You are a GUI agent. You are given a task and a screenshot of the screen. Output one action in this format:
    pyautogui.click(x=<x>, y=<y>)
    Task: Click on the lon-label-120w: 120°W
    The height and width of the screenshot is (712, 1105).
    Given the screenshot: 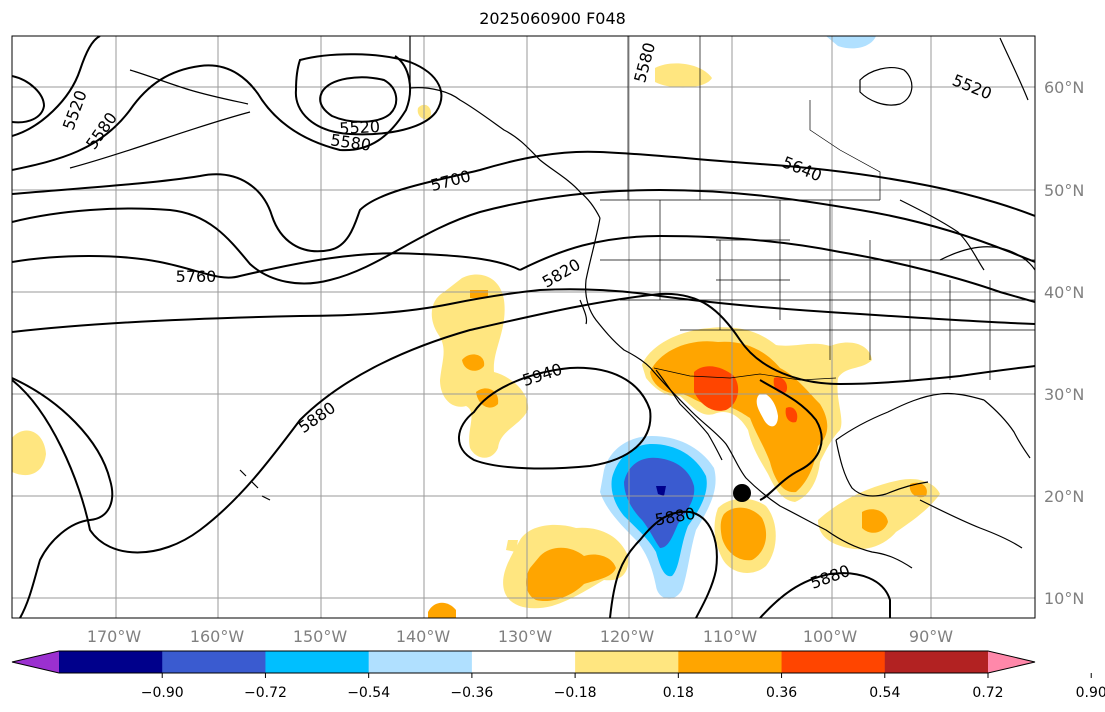 What is the action you would take?
    pyautogui.click(x=627, y=636)
    